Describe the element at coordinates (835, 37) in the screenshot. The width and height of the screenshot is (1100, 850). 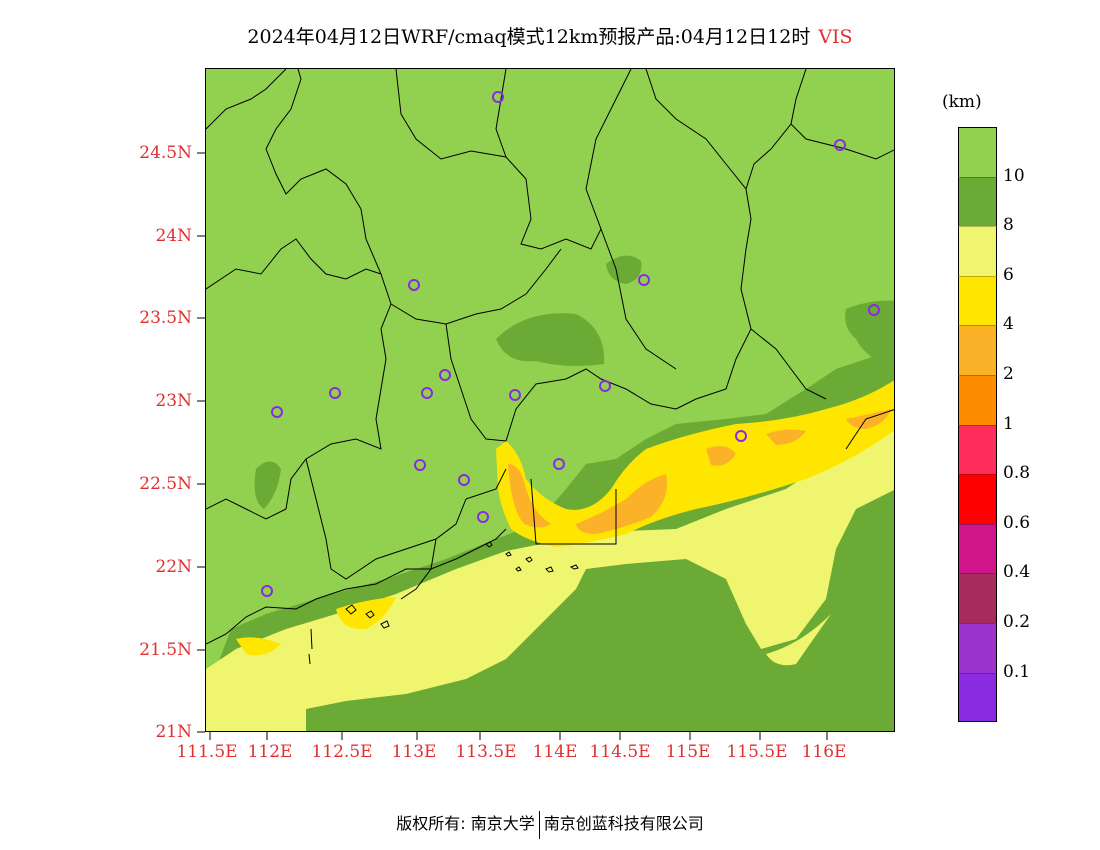
I see `title-variable: VIS` at that location.